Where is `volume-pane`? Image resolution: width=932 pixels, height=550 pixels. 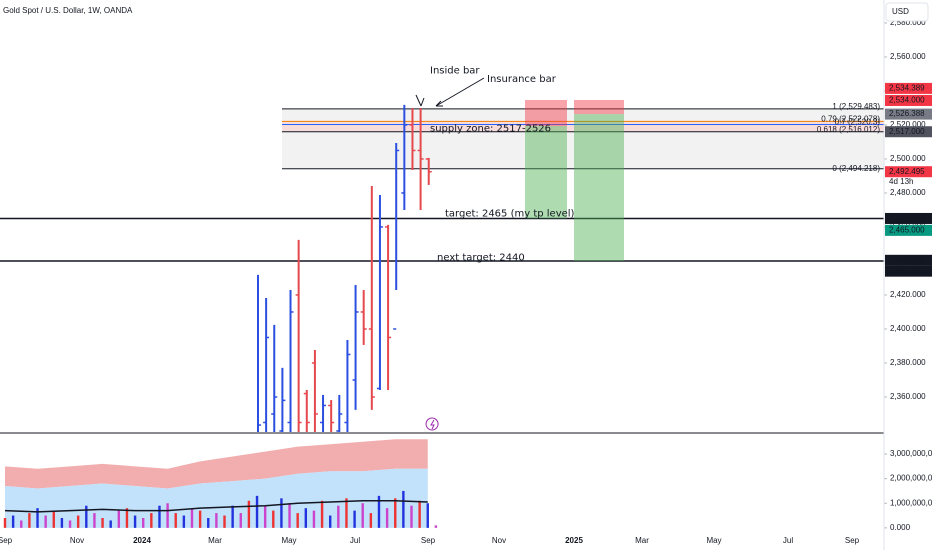
volume-pane is located at coordinates (220, 483).